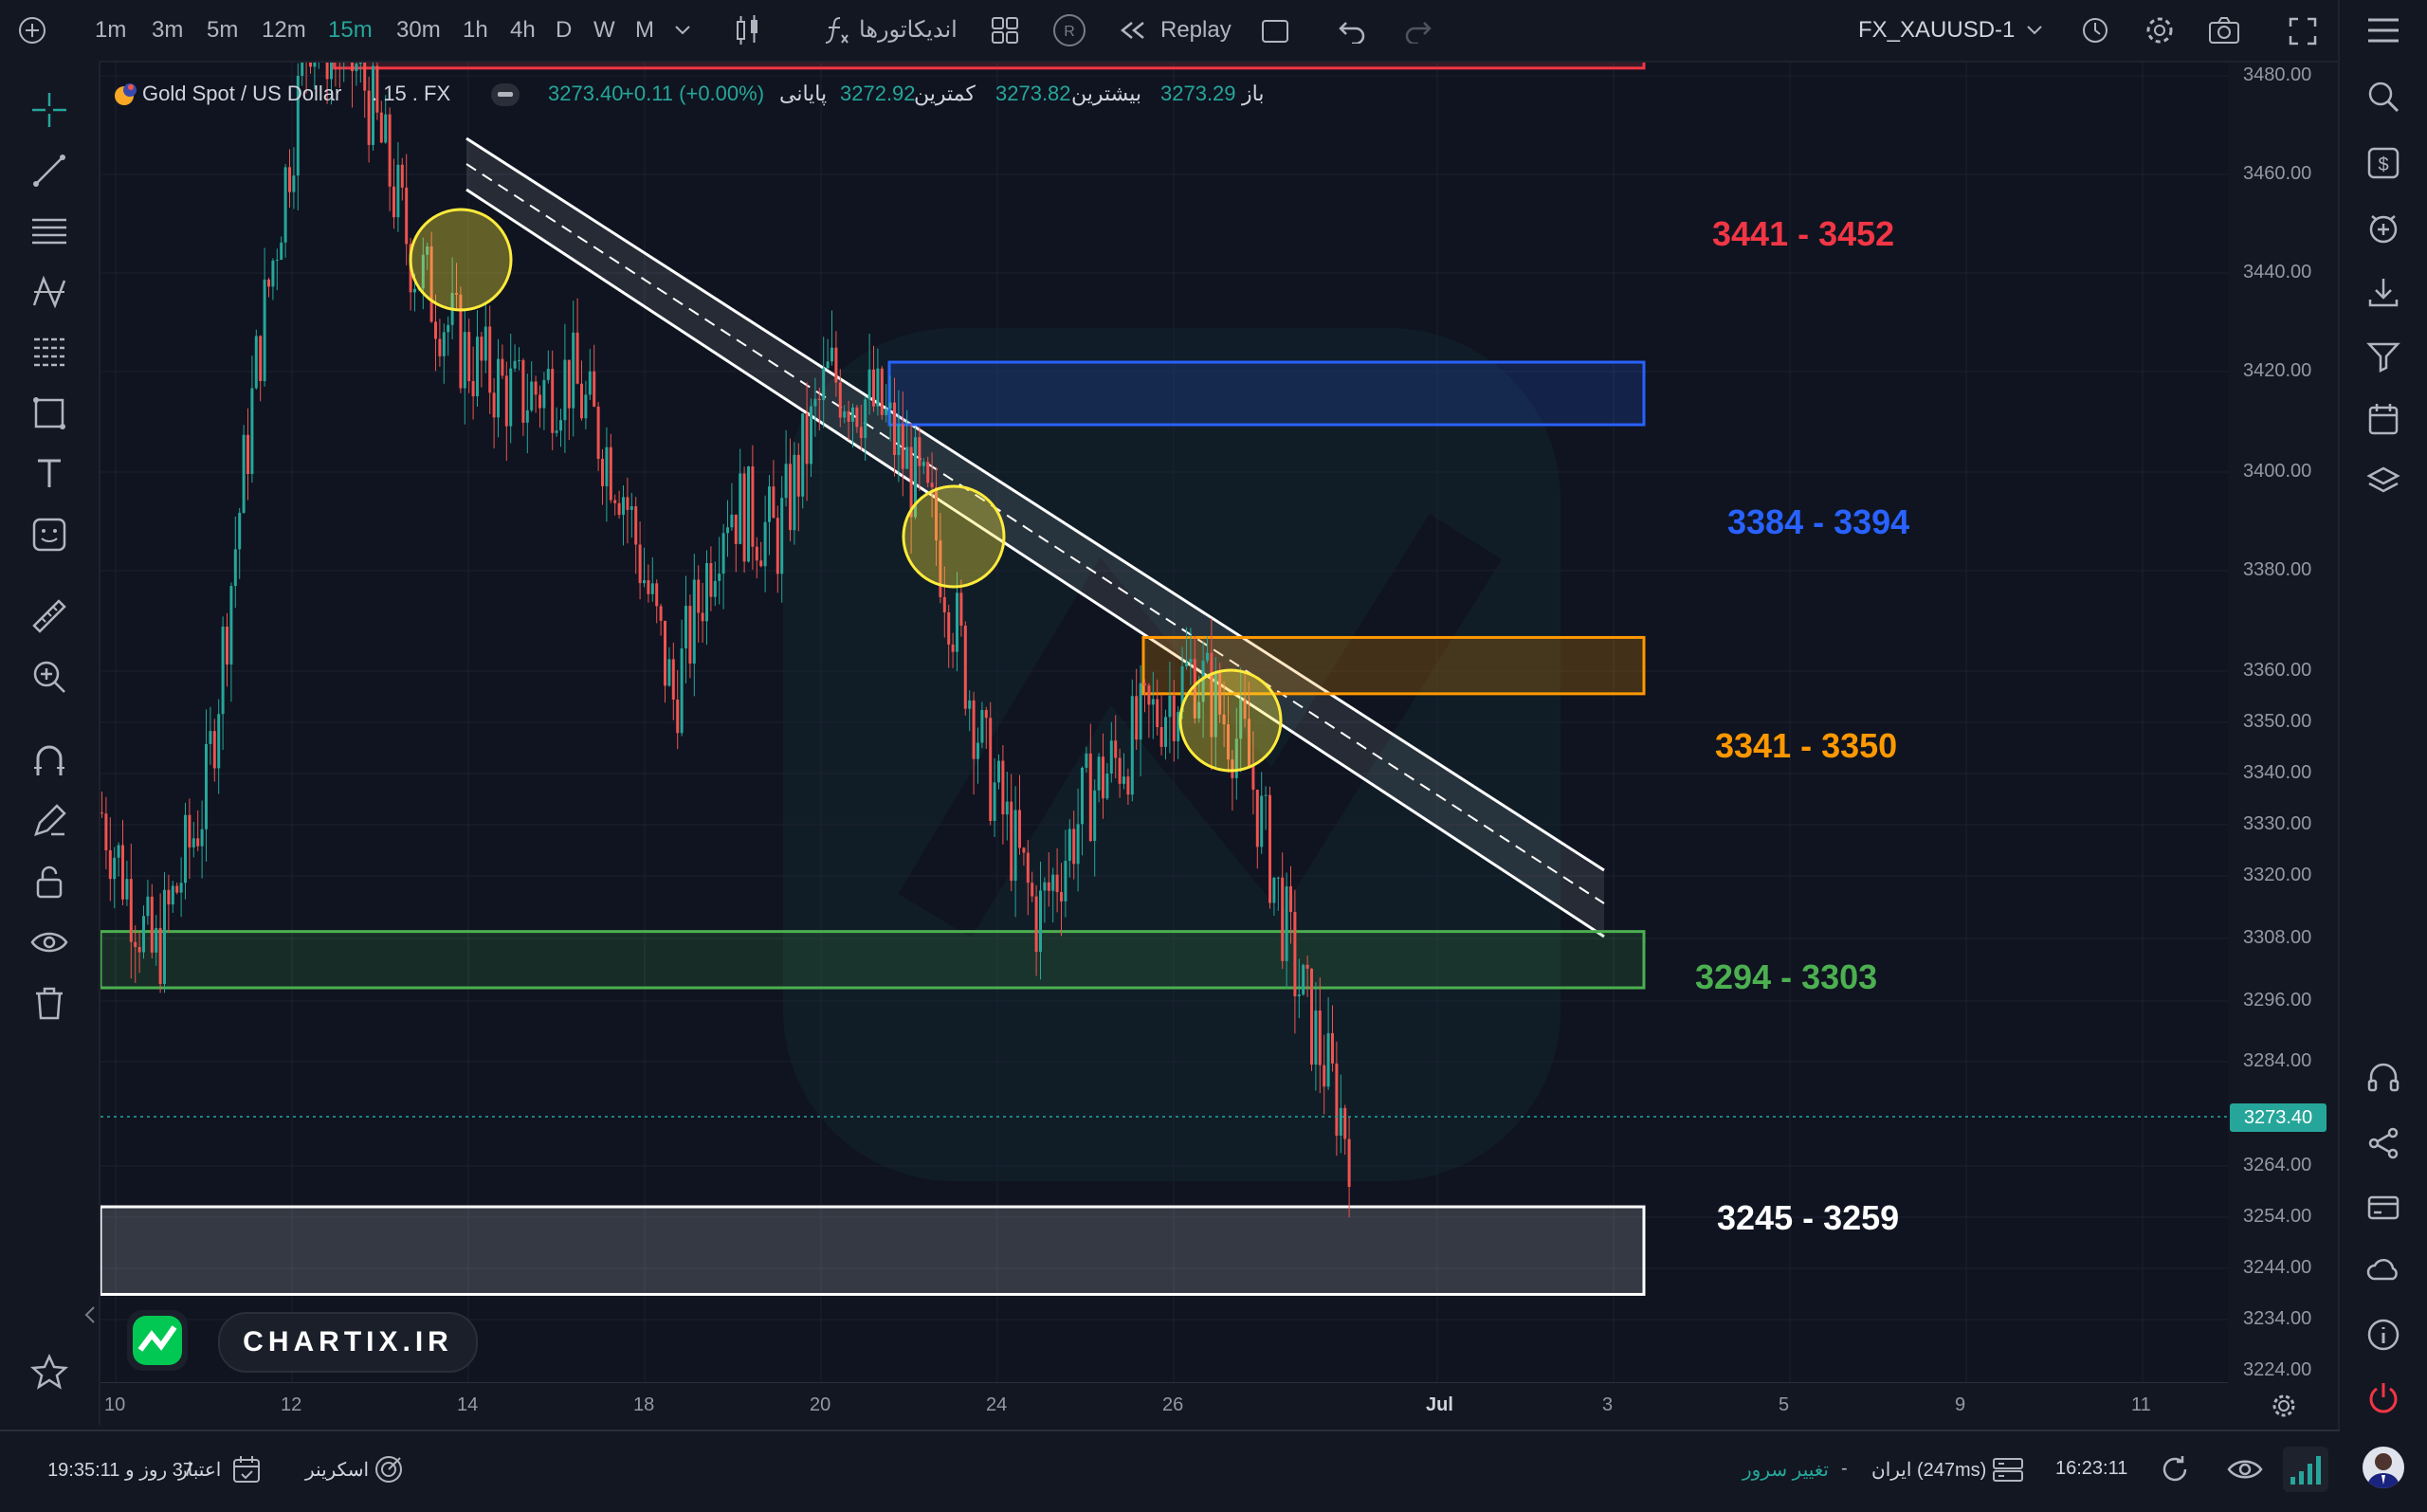  I want to click on radar-icon, so click(389, 1469).